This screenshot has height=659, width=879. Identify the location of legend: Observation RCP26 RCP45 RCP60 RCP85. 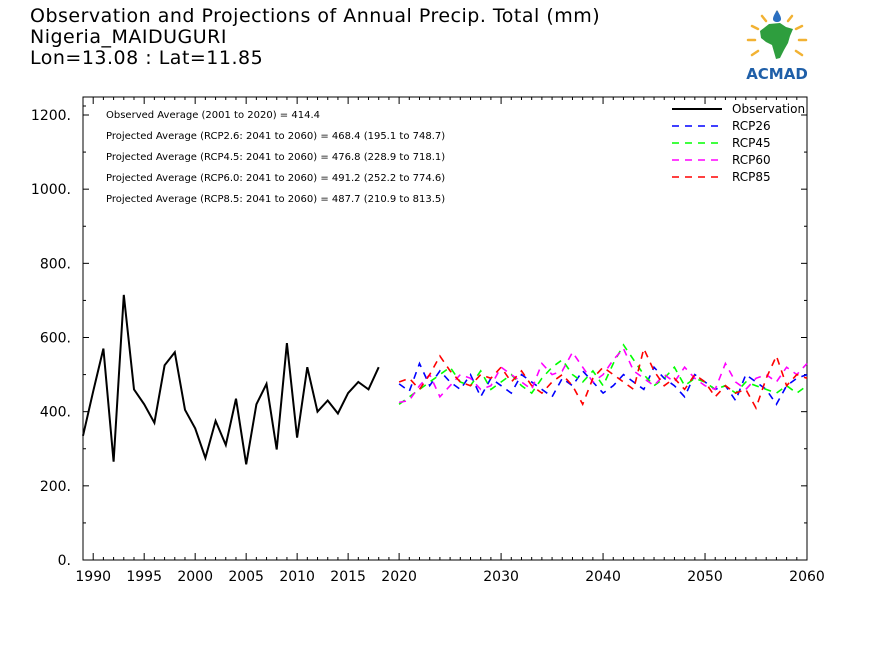
(738, 143).